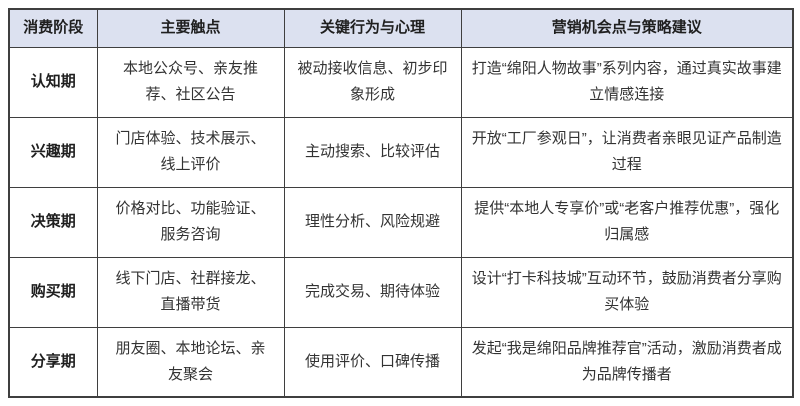 Image resolution: width=800 pixels, height=406 pixels. I want to click on cell-touchpoints: 门店体验、技术展示、线上评价, so click(190, 152).